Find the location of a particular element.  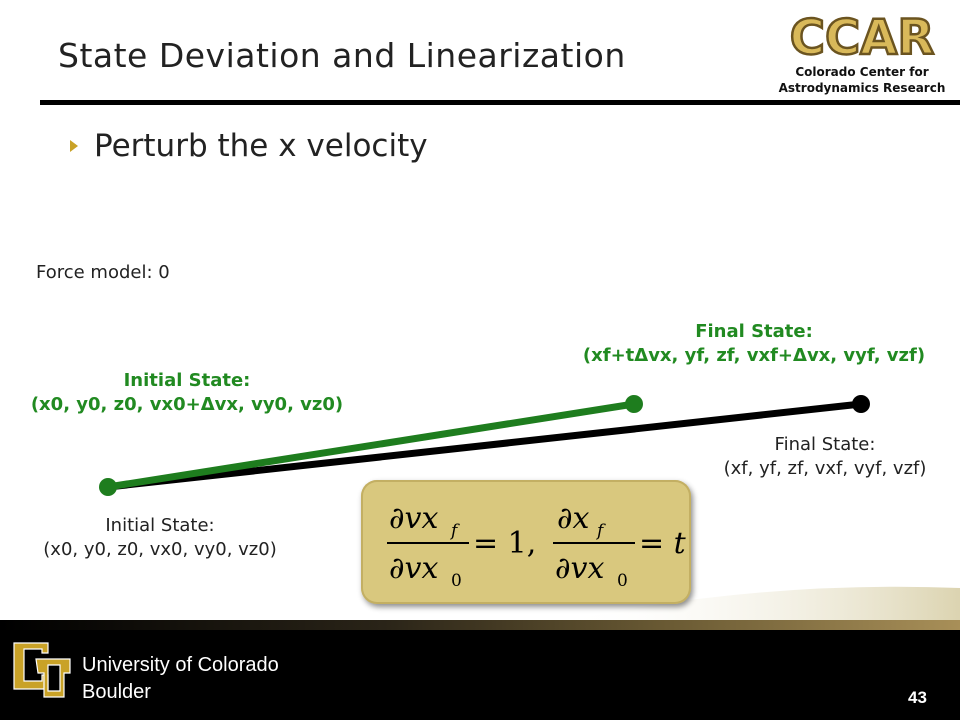

force-model-label: Force model: 0 is located at coordinates (103, 272).